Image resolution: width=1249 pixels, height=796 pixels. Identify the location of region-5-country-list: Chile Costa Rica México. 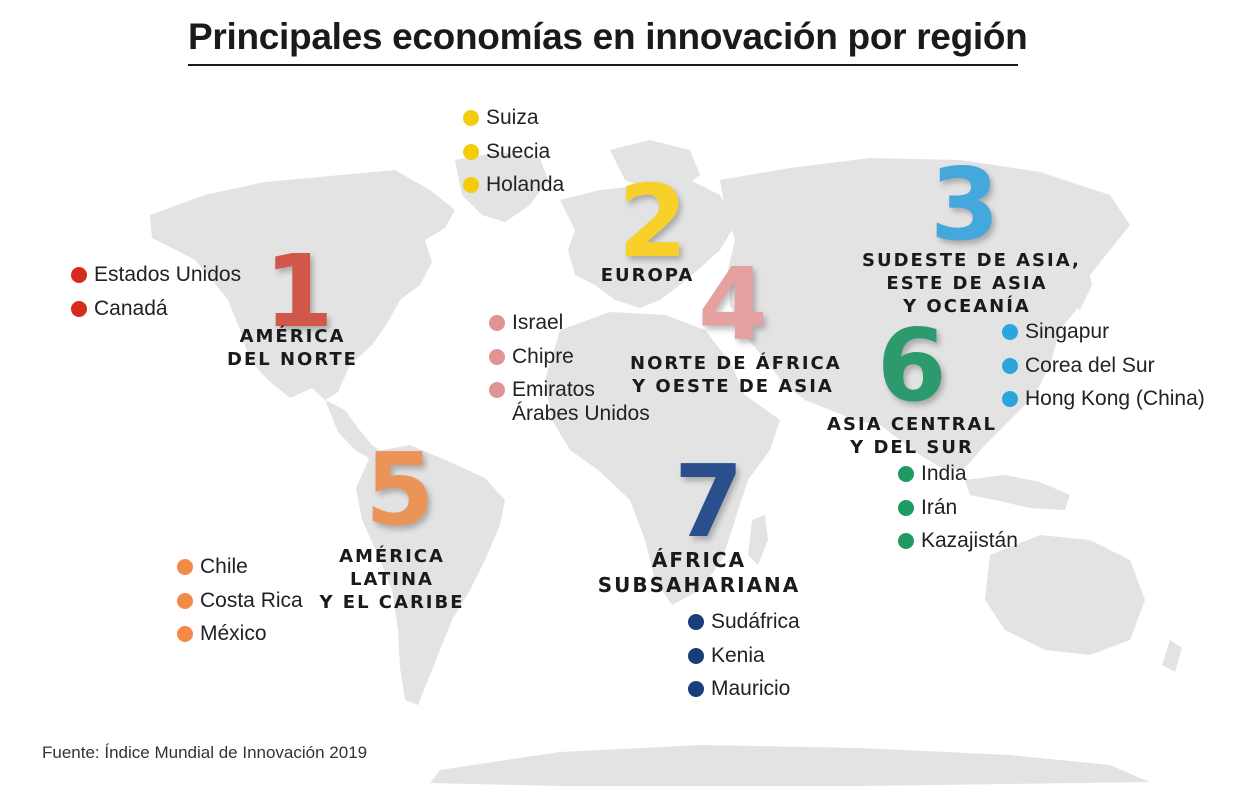
(240, 605).